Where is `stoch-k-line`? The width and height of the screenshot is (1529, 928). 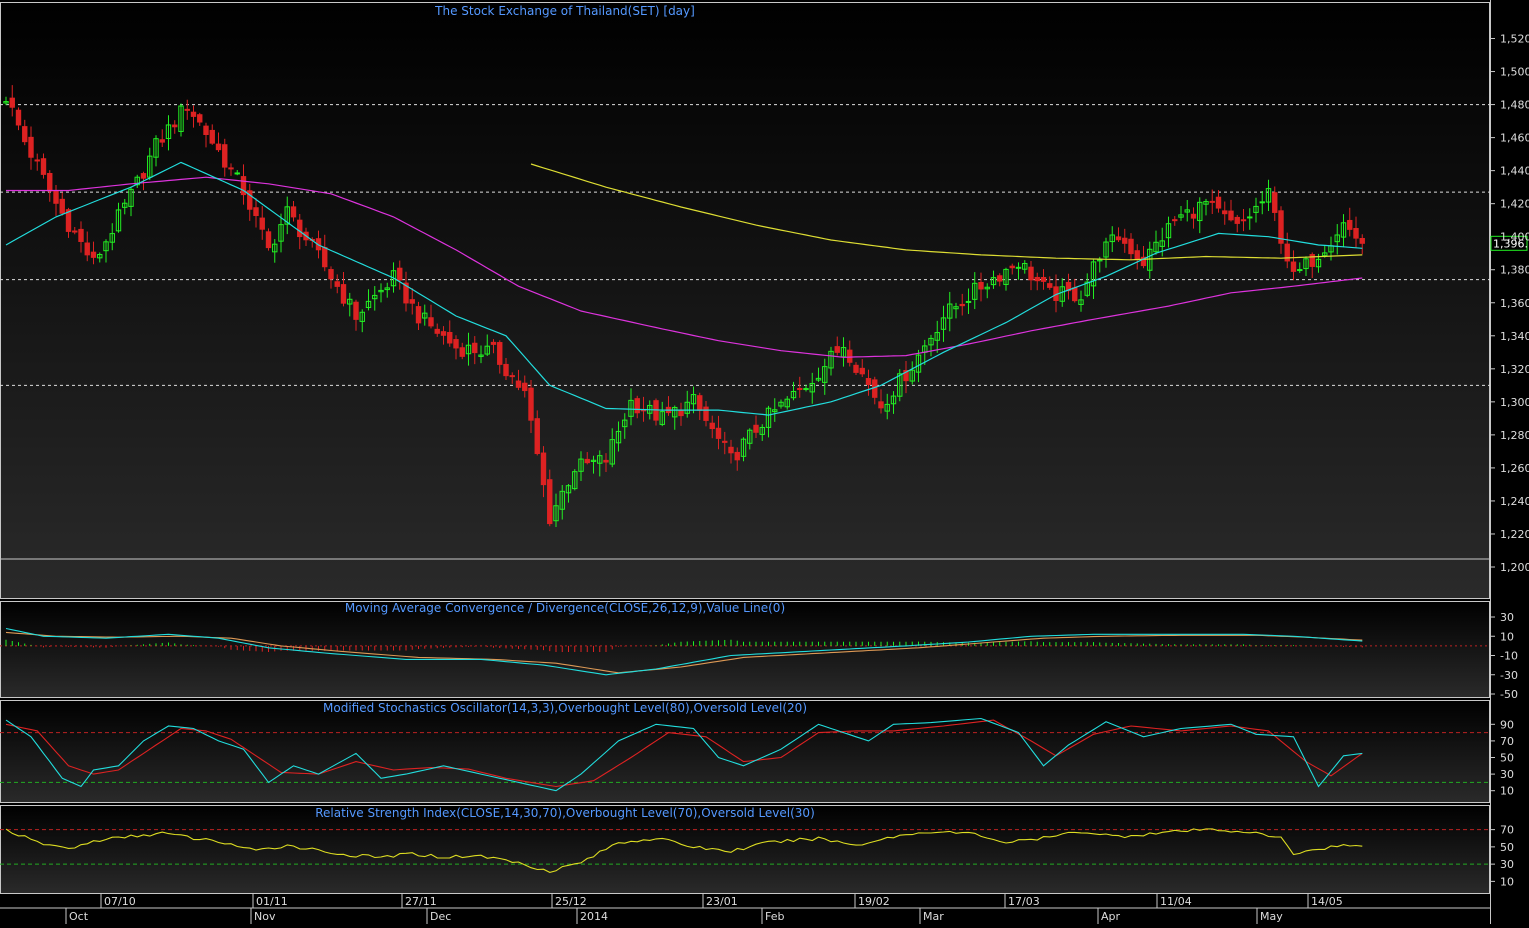
stoch-k-line is located at coordinates (684, 754).